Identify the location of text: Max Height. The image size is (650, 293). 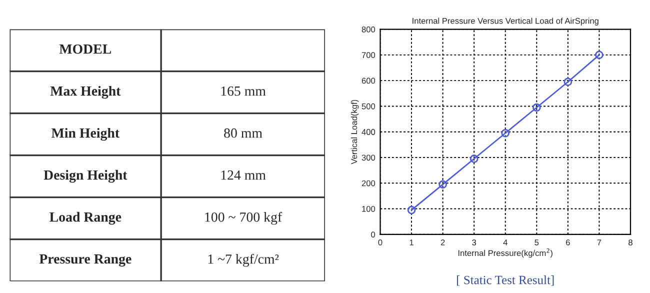
(85, 92).